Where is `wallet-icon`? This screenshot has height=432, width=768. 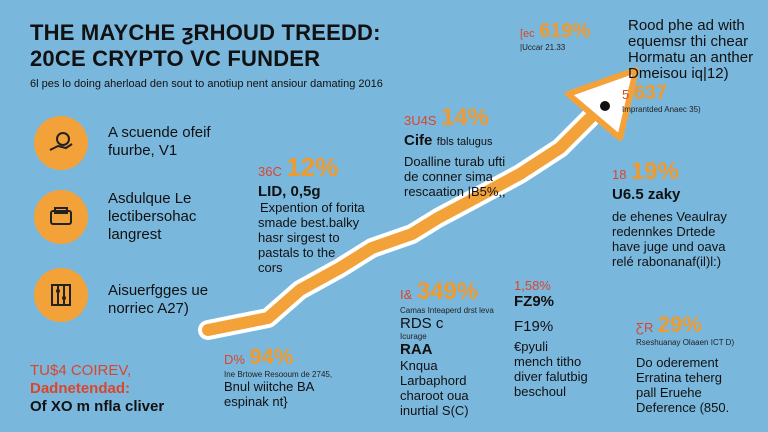 wallet-icon is located at coordinates (61, 217).